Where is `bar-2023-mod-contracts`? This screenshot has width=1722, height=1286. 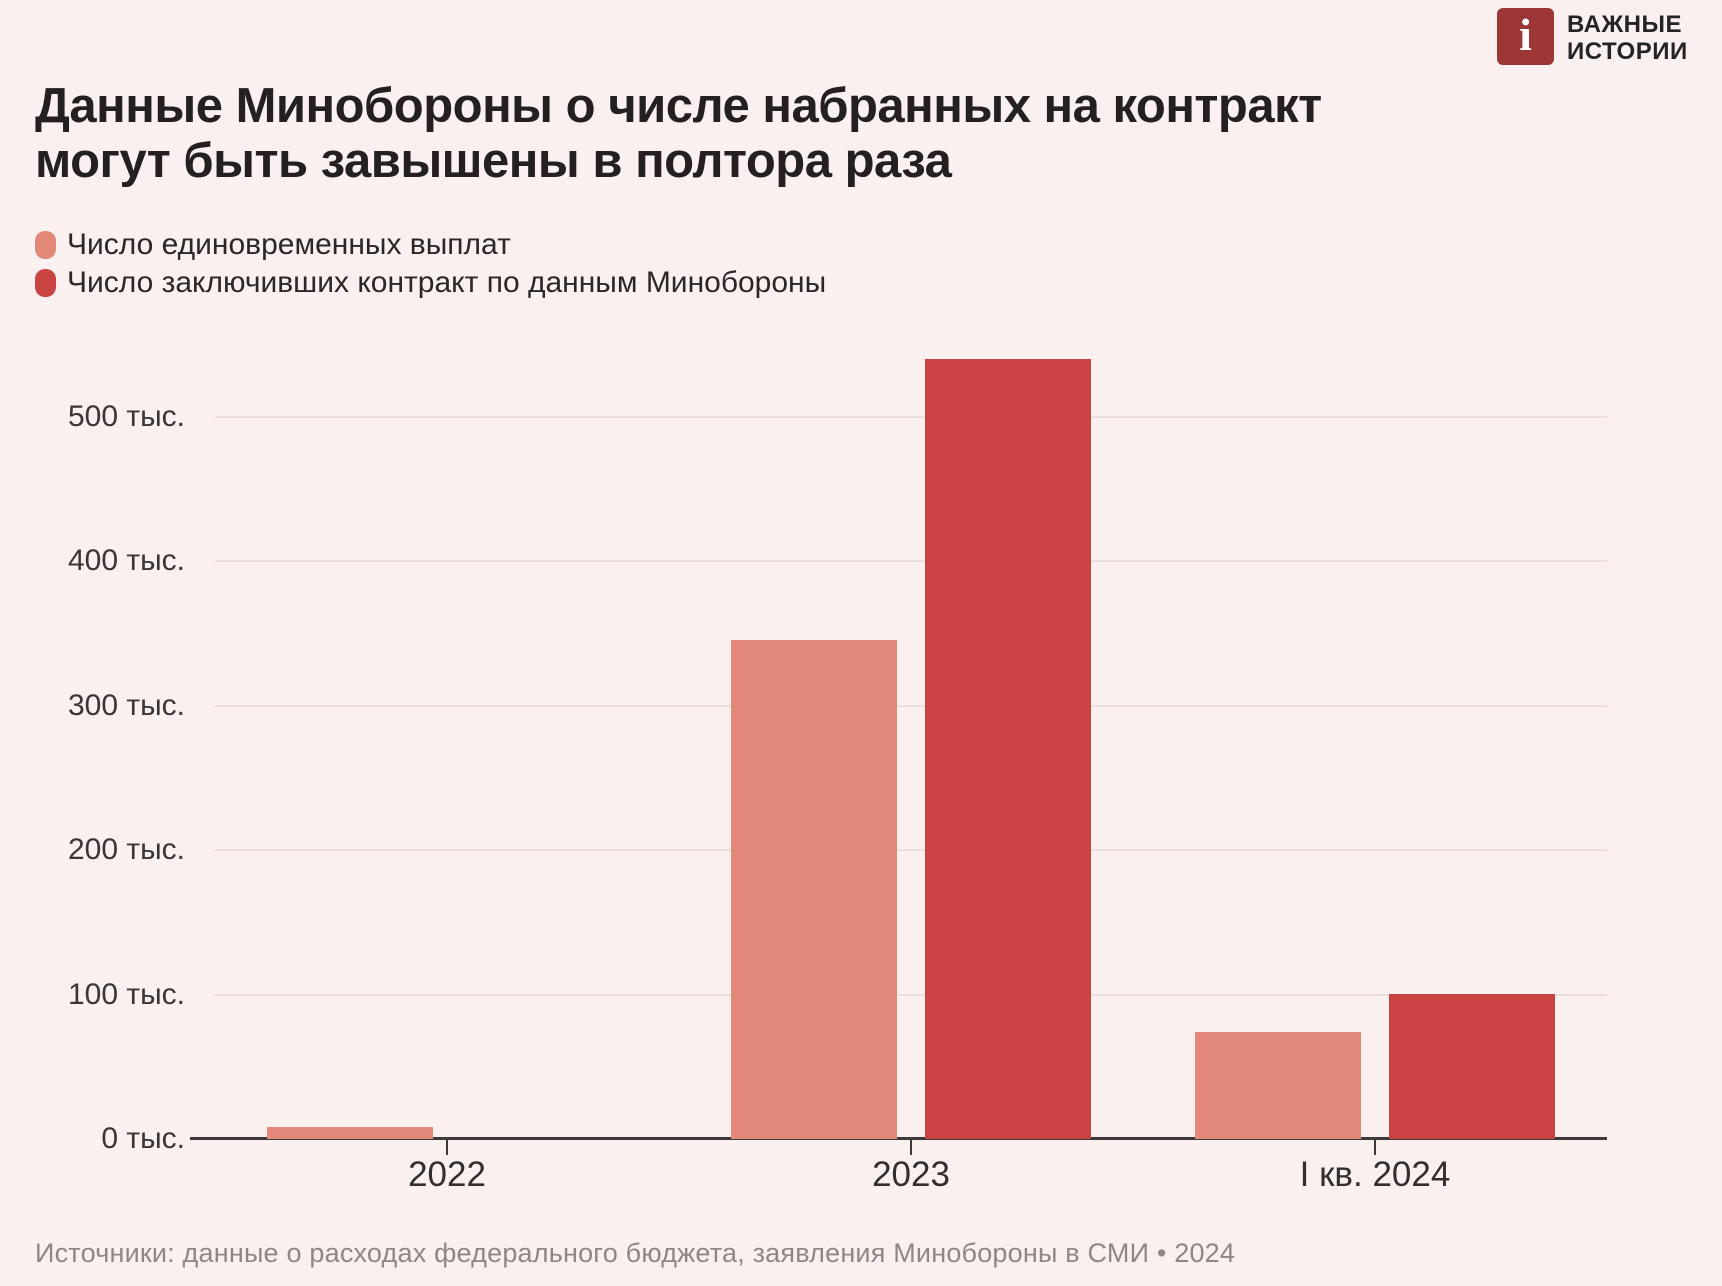 bar-2023-mod-contracts is located at coordinates (1008, 749).